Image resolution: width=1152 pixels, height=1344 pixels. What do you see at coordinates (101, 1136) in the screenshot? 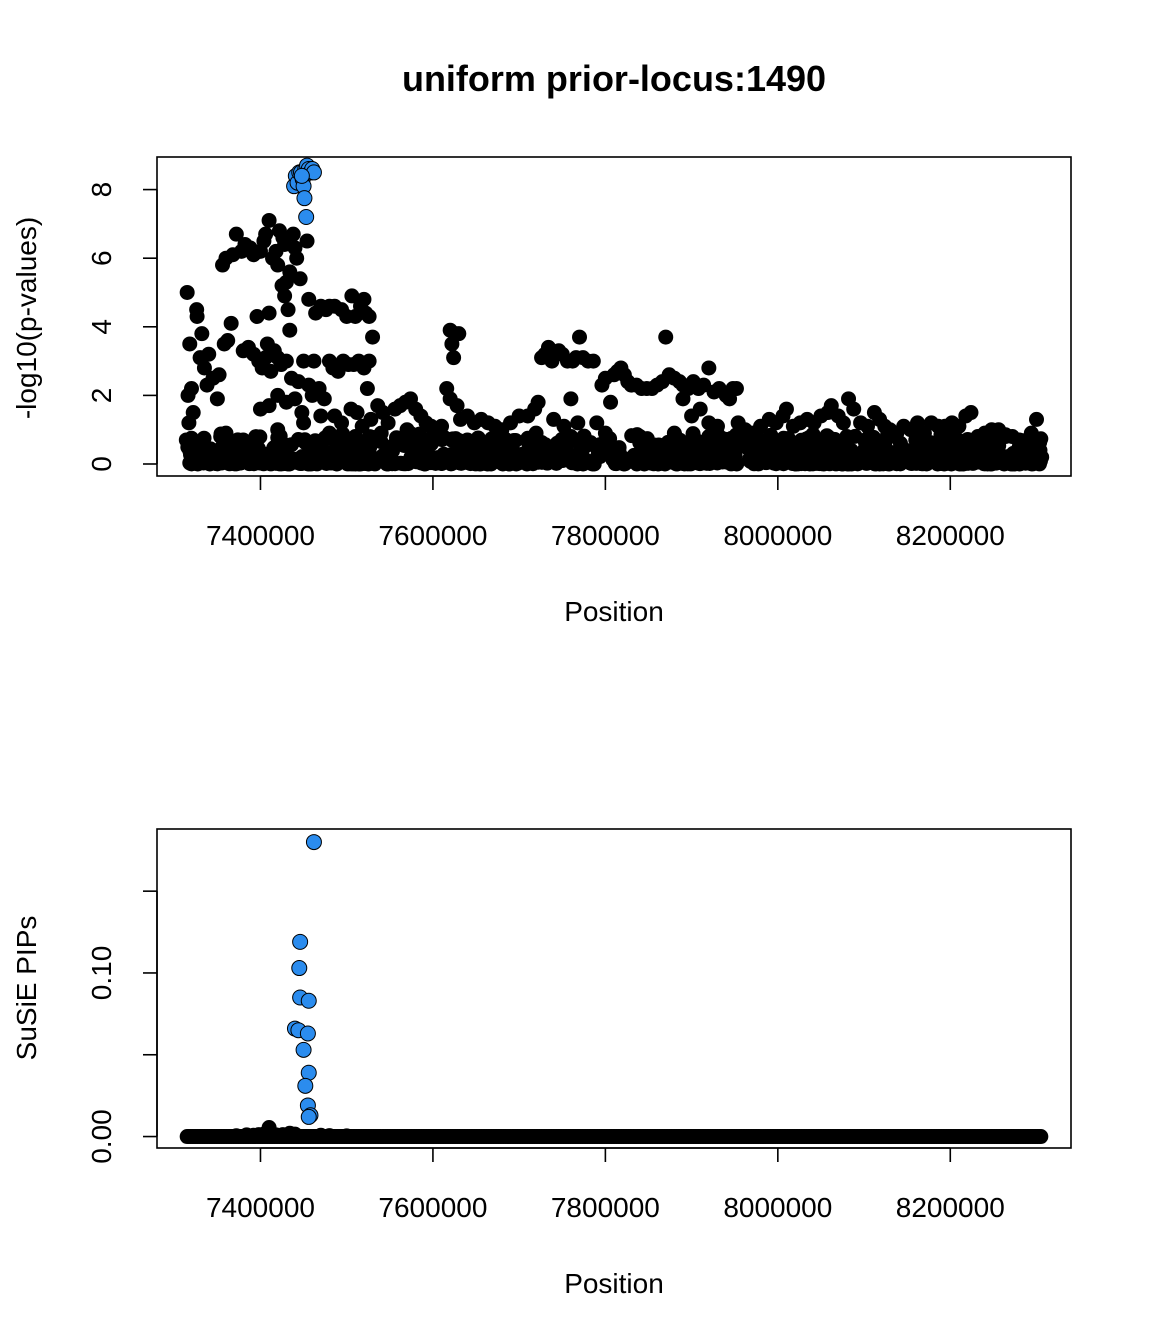
I see `y-tick-label: 0.00` at bounding box center [101, 1136].